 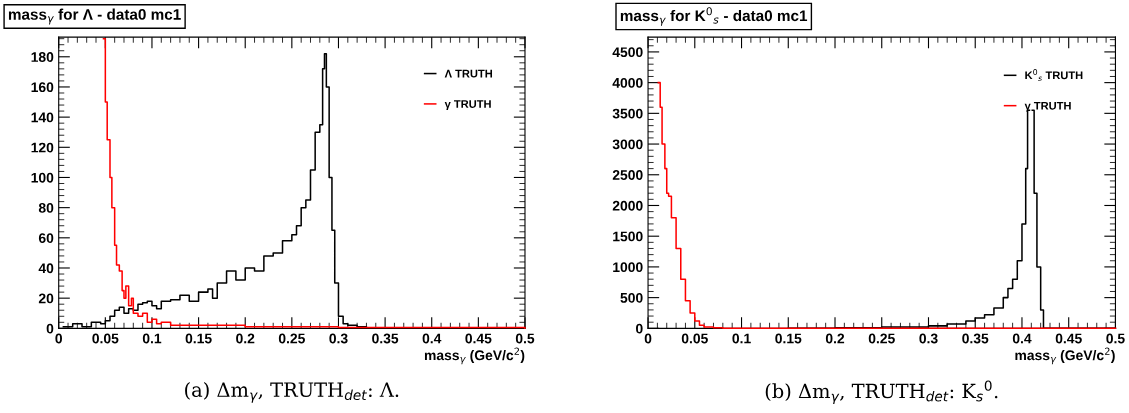 What do you see at coordinates (42, 177) in the screenshot?
I see `y-tick-label: 100` at bounding box center [42, 177].